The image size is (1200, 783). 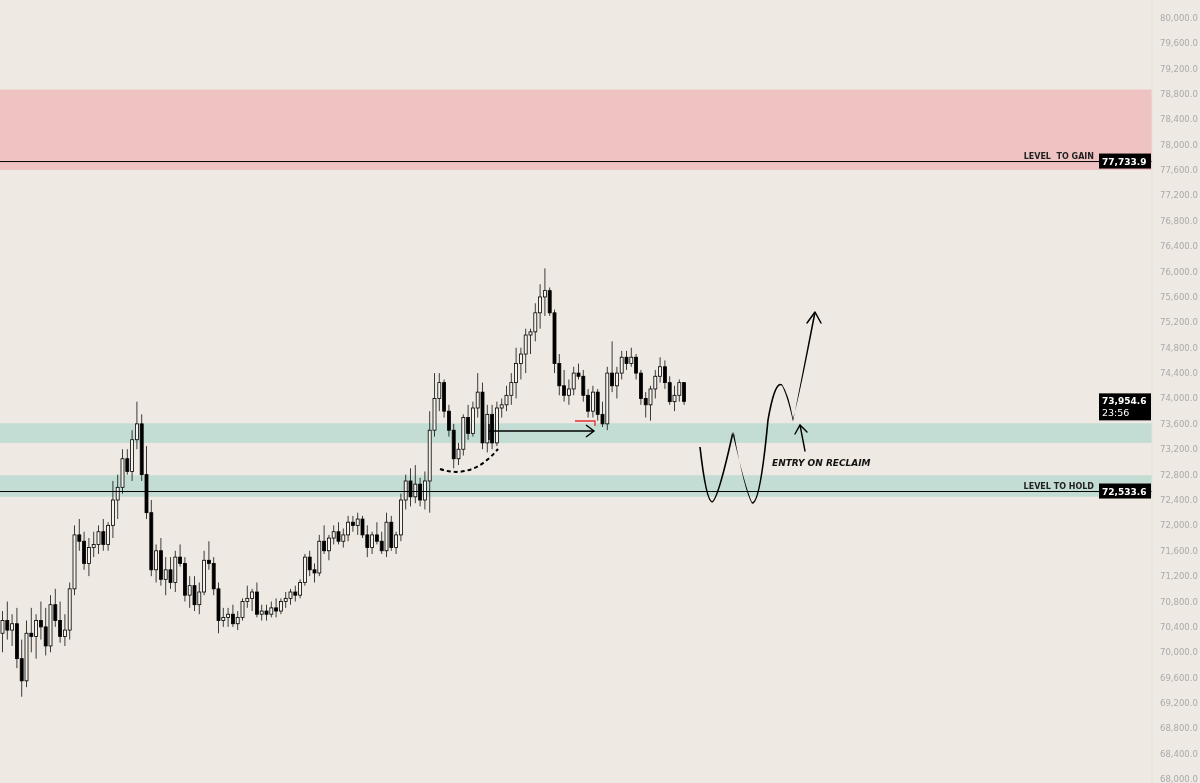 What do you see at coordinates (1179, 423) in the screenshot?
I see `y-tick-label: 73,600.0` at bounding box center [1179, 423].